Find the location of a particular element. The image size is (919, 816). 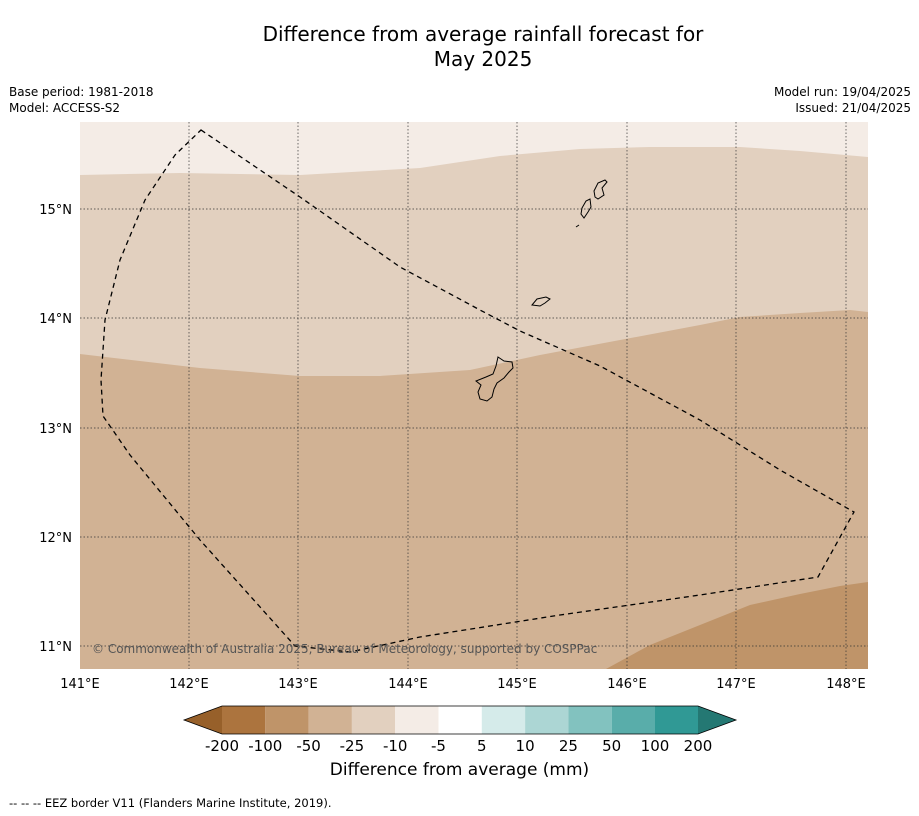

meta-right: Model run: 19/04/2025 Issued: 21/04/2025 is located at coordinates (842, 100).